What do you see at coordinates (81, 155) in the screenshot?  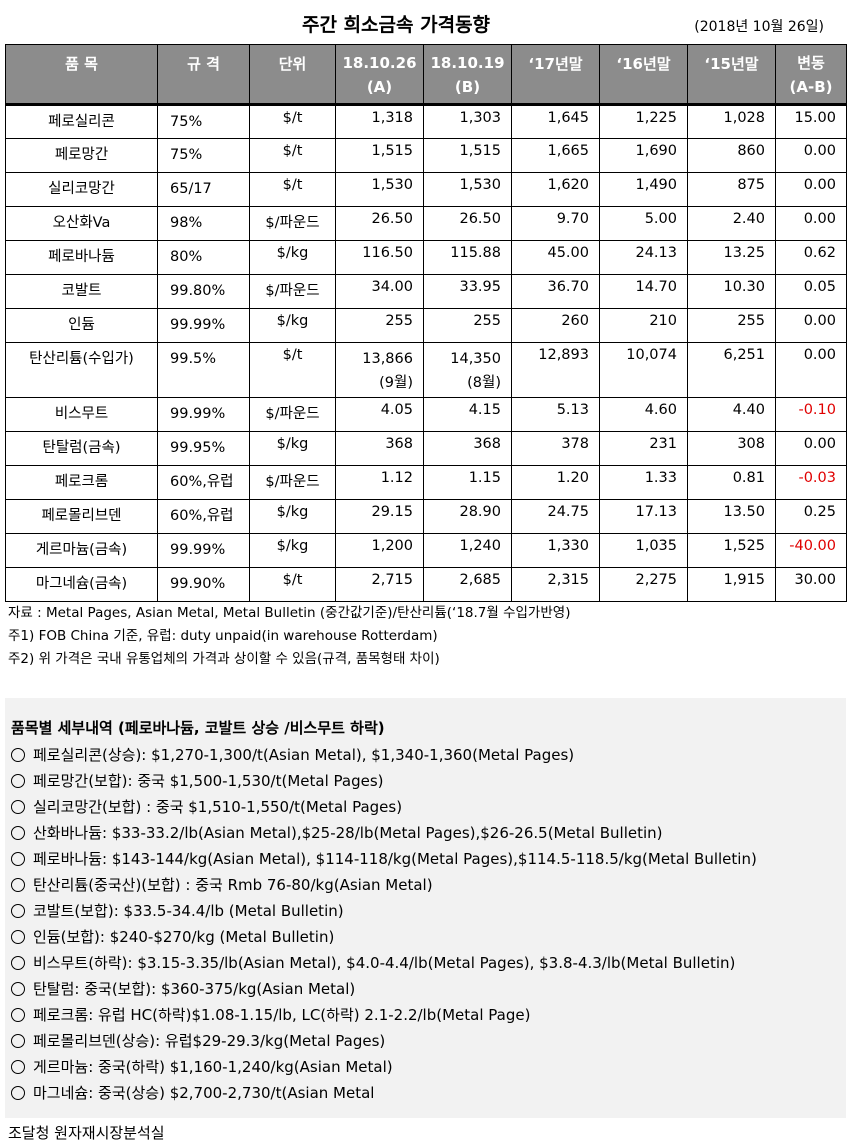 I see `item-name-cell: 페로망간` at bounding box center [81, 155].